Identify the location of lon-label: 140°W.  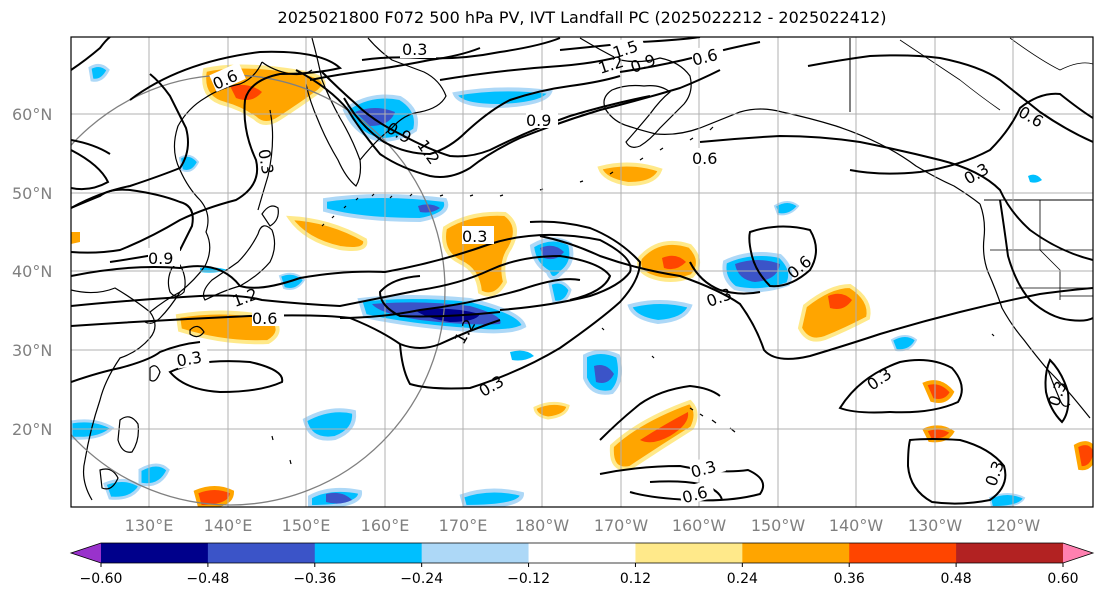
(856, 525).